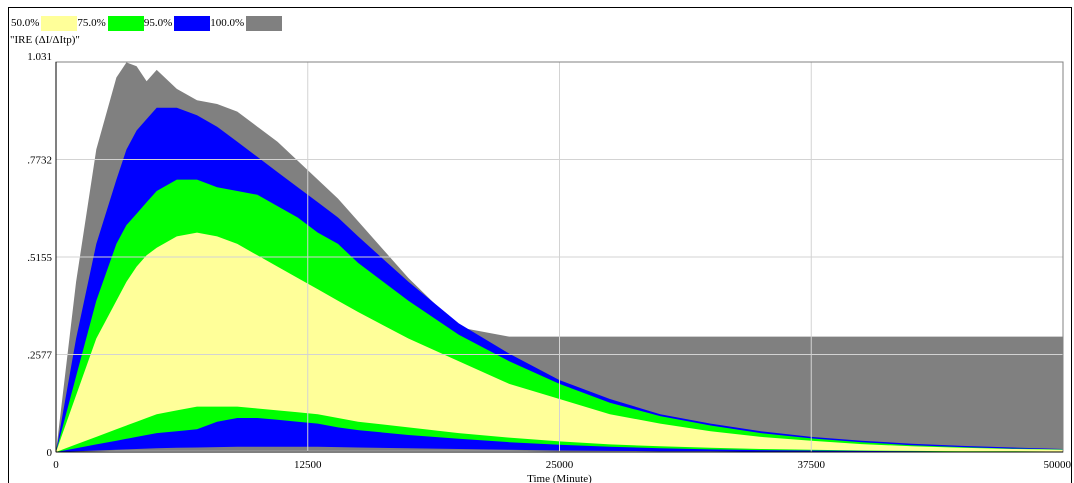 Image resolution: width=1074 pixels, height=483 pixels. What do you see at coordinates (1058, 465) in the screenshot?
I see `x-tick-label: 50000` at bounding box center [1058, 465].